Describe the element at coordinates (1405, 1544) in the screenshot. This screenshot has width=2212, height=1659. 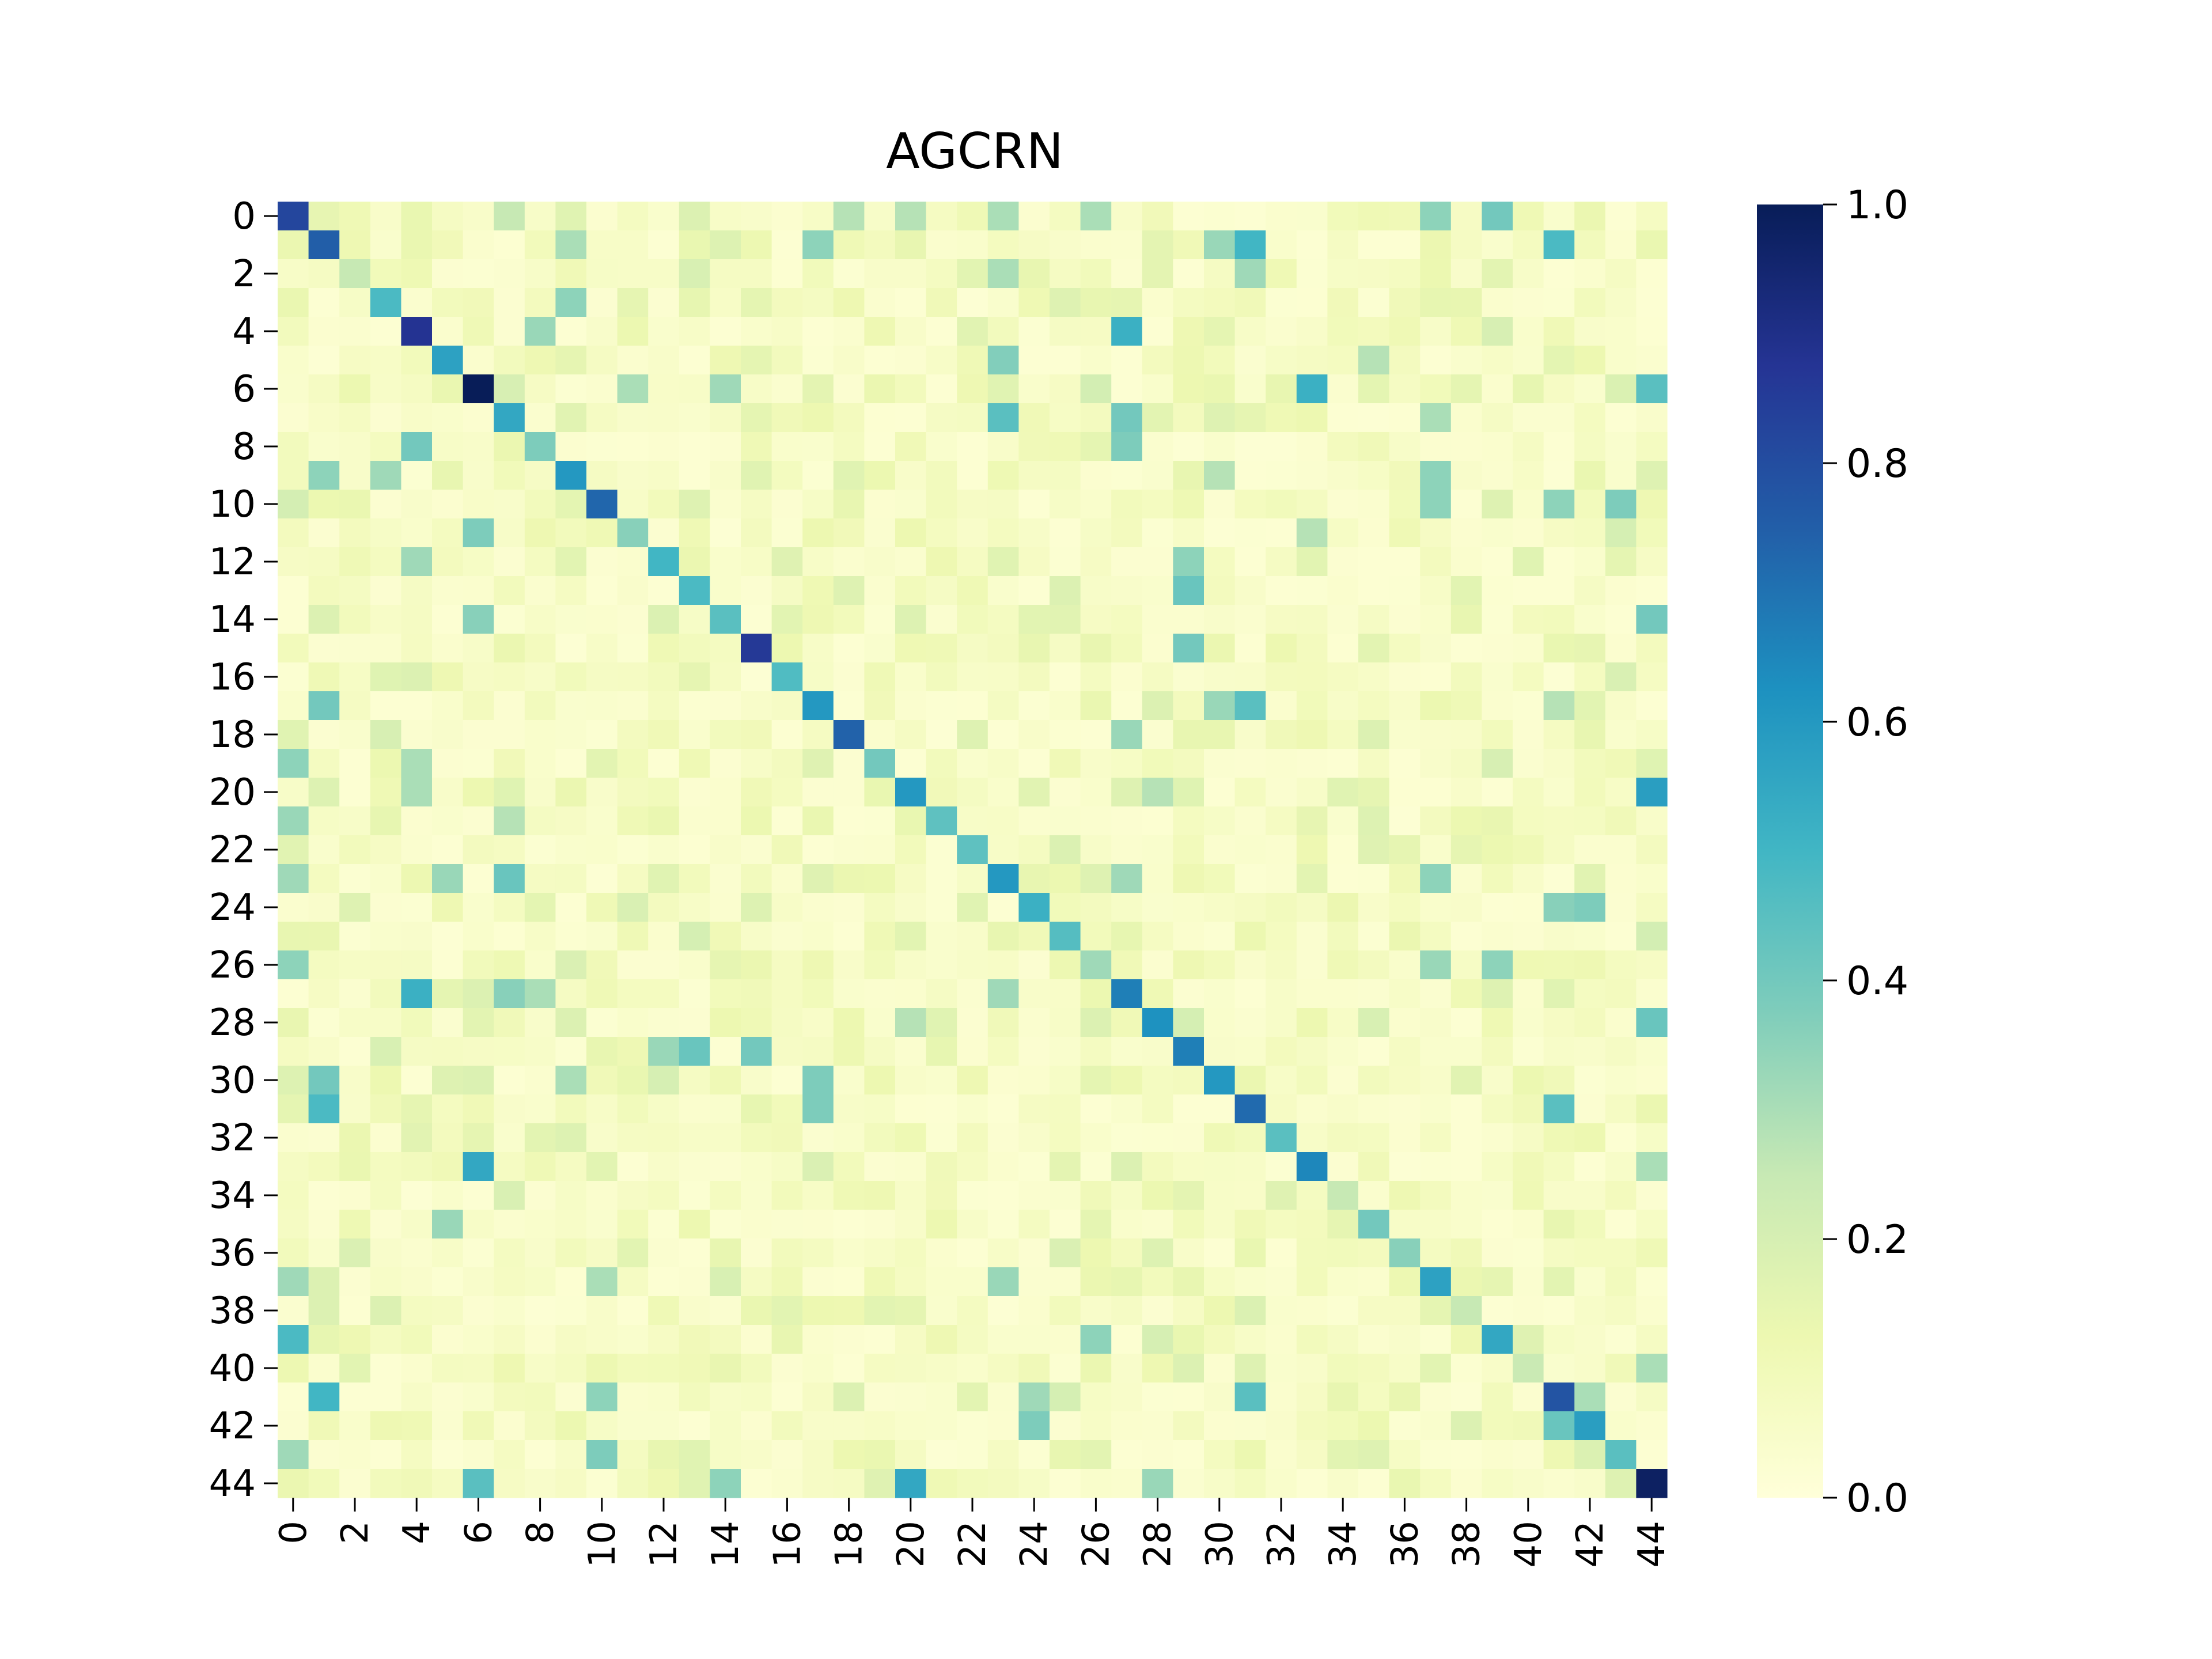
I see `x-tick-label: 36` at that location.